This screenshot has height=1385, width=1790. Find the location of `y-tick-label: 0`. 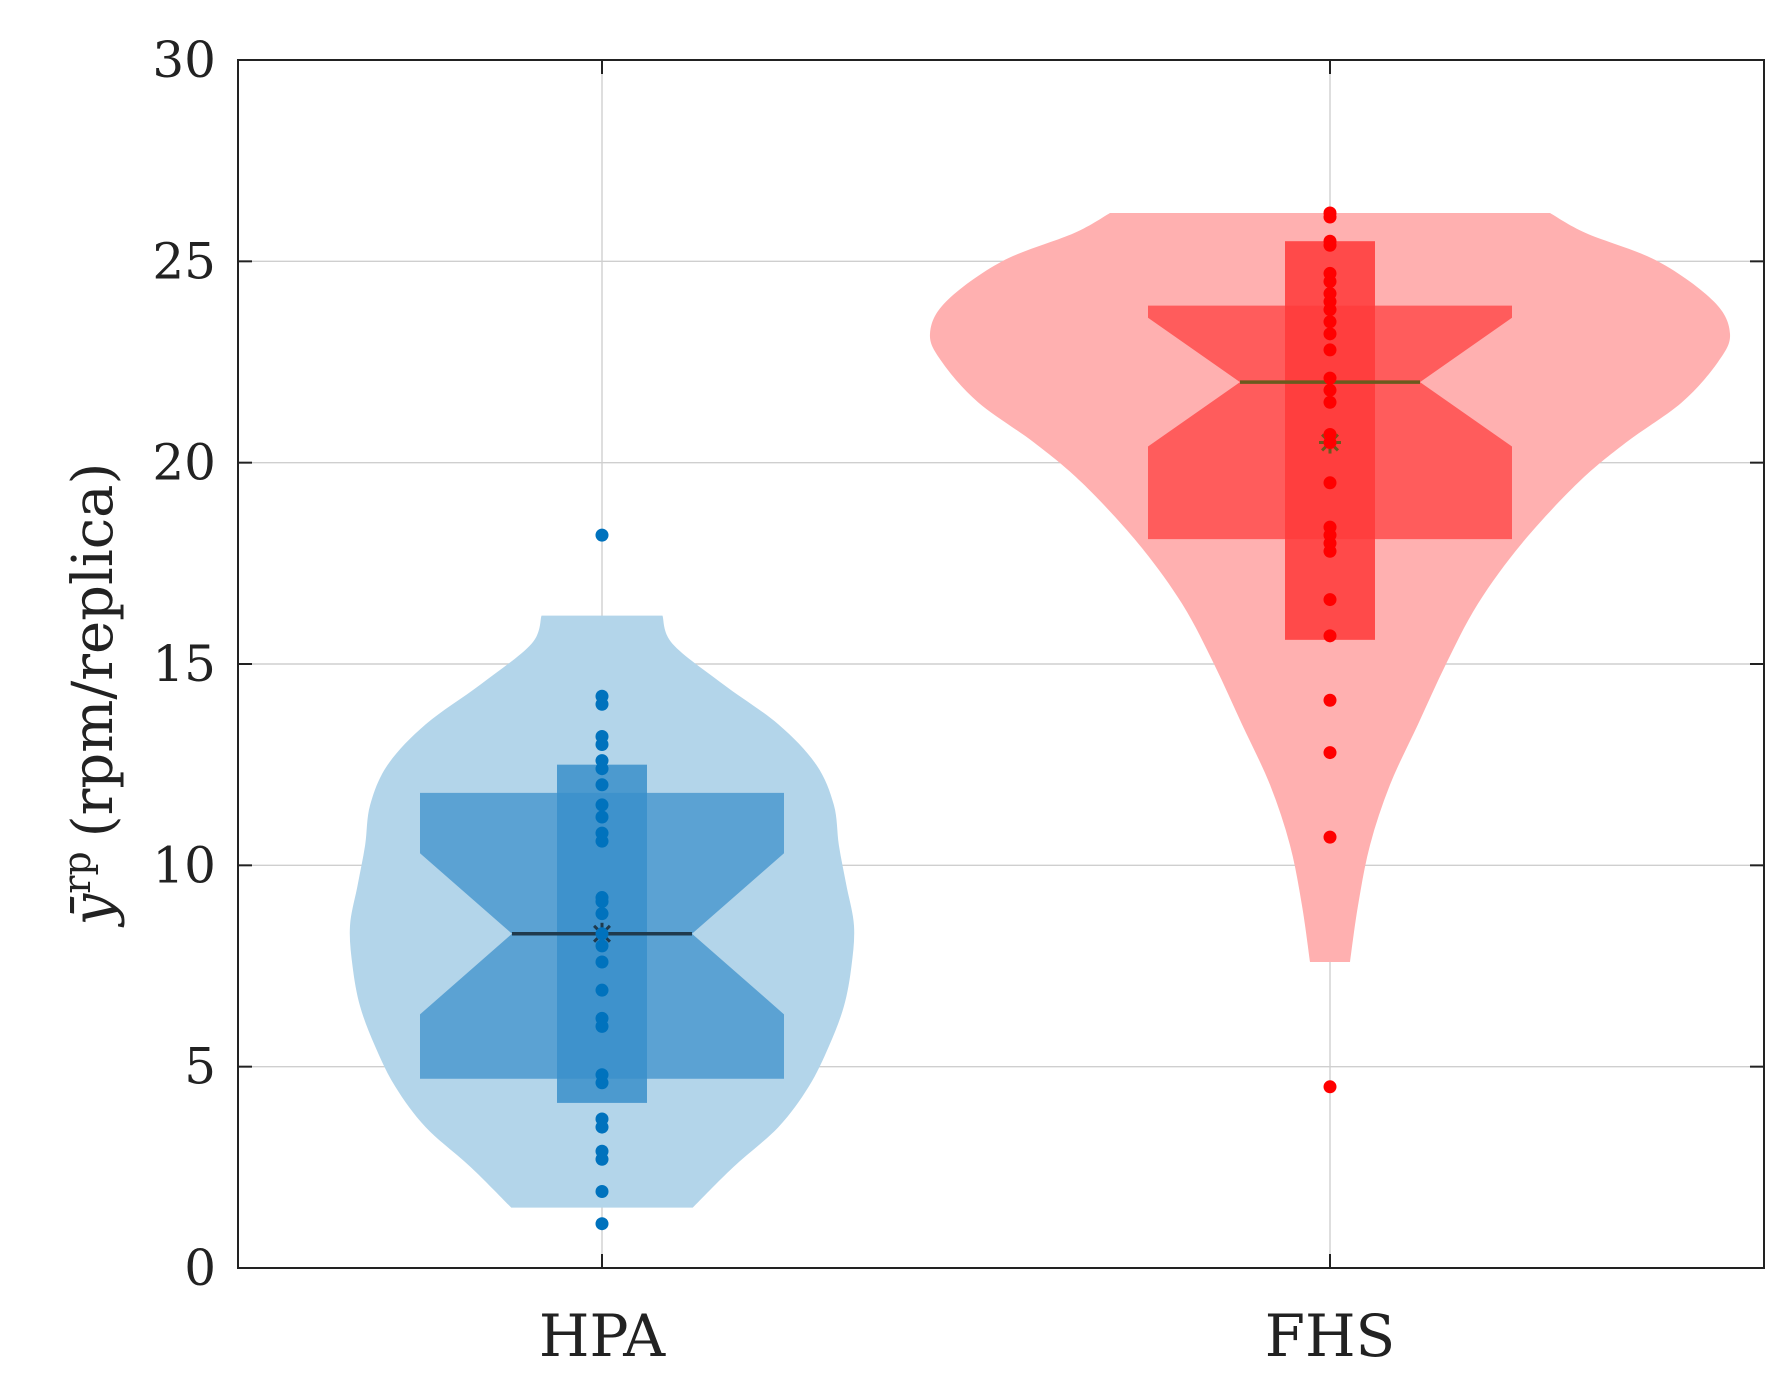

y-tick-label: 0 is located at coordinates (200, 1268).